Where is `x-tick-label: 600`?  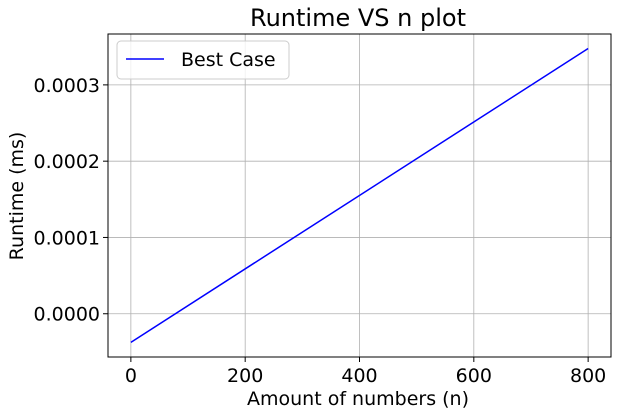
x-tick-label: 600 is located at coordinates (474, 376).